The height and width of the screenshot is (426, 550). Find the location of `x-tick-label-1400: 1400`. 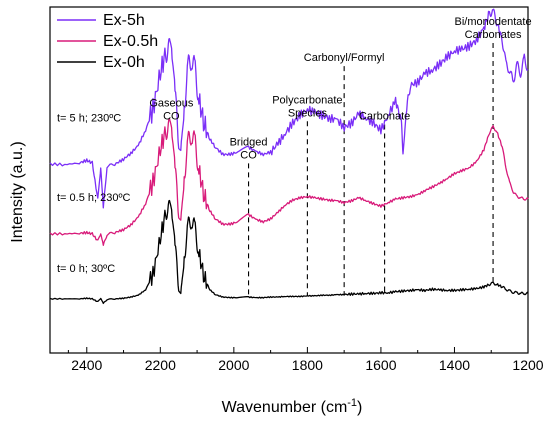

x-tick-label-1400: 1400 is located at coordinates (454, 365).